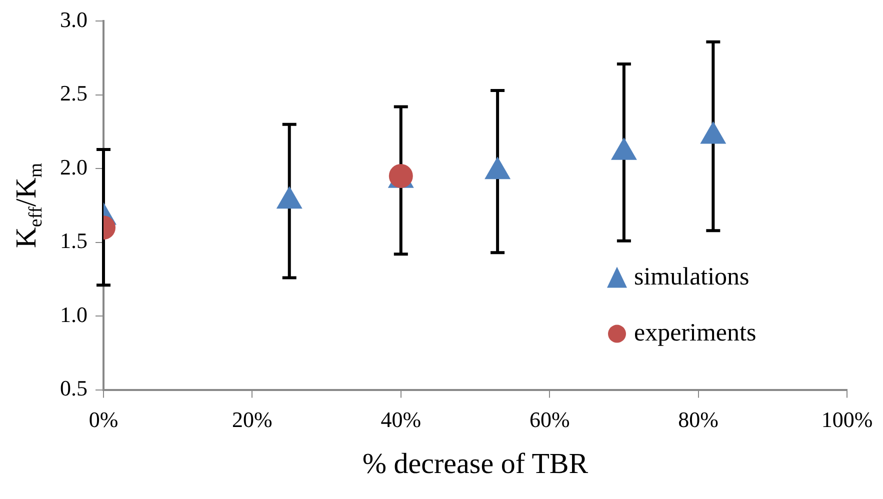 The image size is (883, 499). I want to click on y-tick-label: 3.0, so click(74, 19).